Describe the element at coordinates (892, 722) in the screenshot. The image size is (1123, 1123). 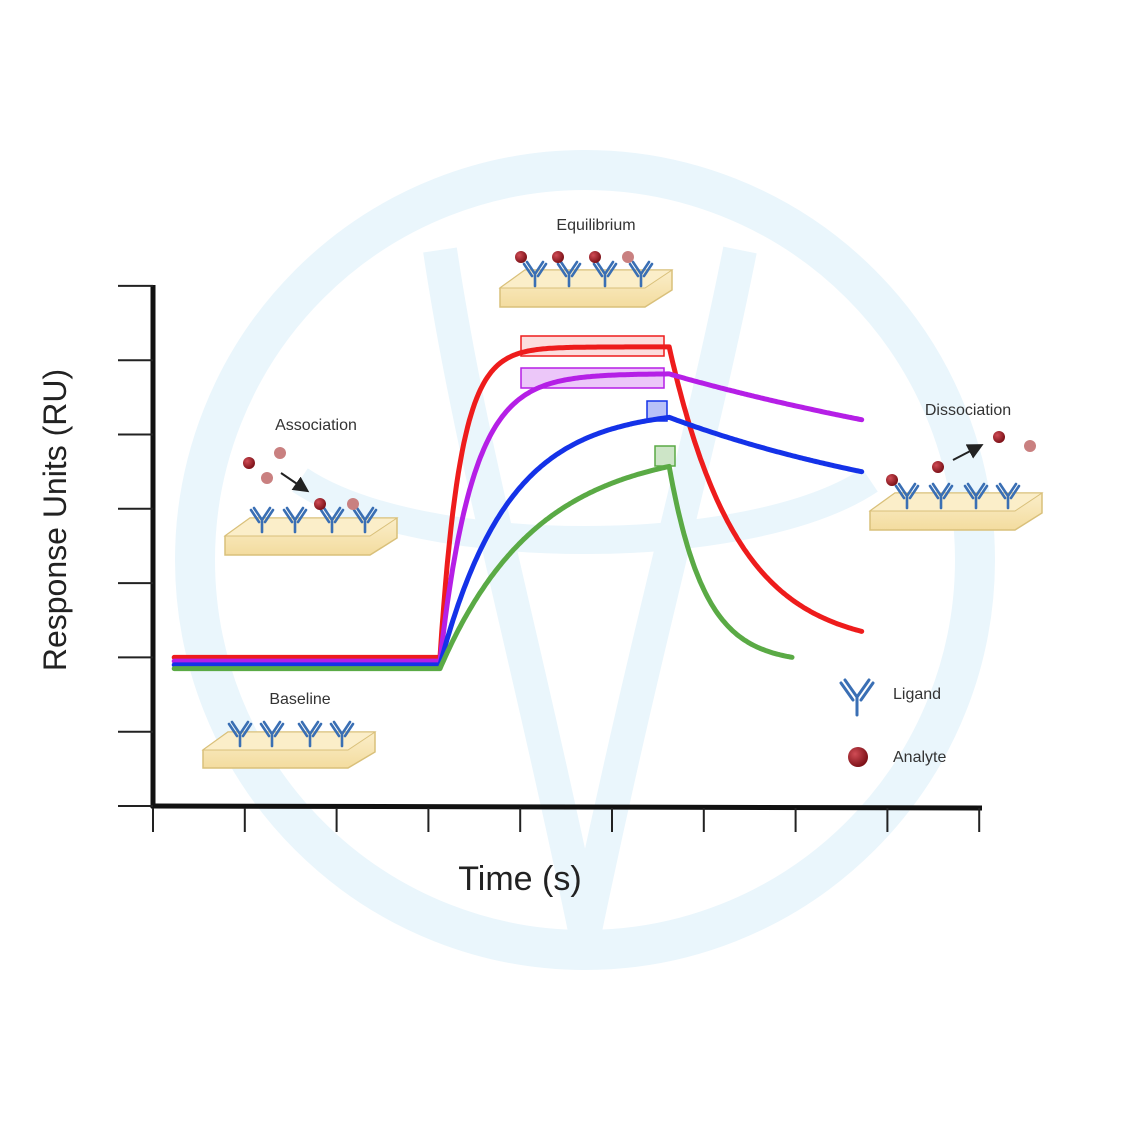
I see `legend: Ligand Analyte` at that location.